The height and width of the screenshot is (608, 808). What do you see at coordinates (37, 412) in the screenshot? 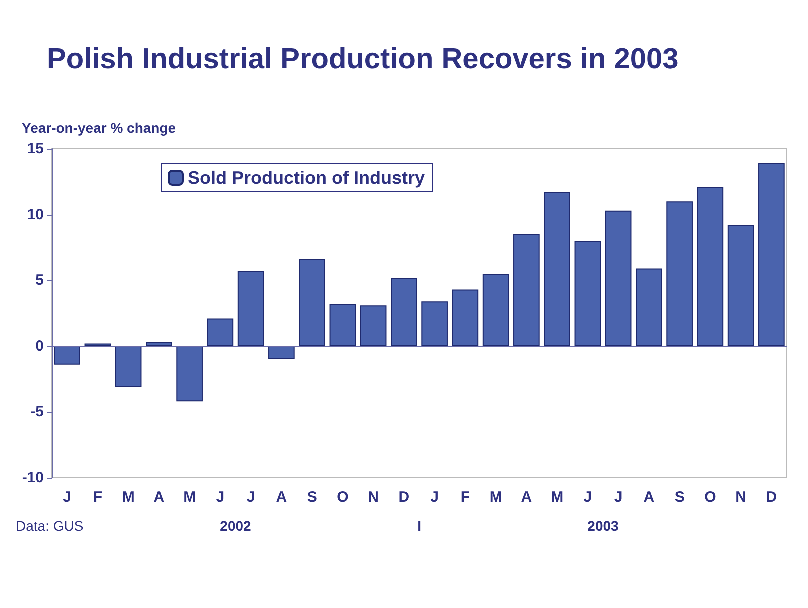
I see `y-tick-label: -5` at bounding box center [37, 412].